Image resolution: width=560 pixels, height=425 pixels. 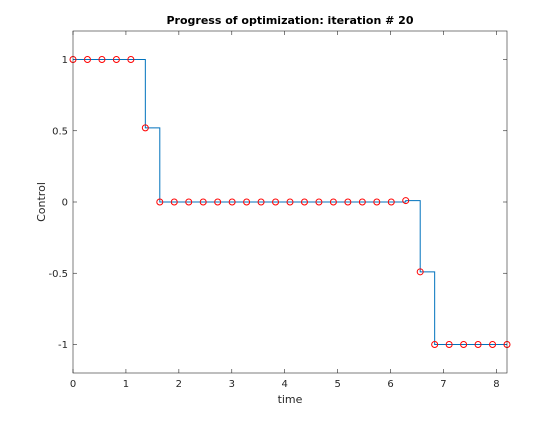 What do you see at coordinates (289, 20) in the screenshot?
I see `chart-title: Progress of optimization: iteration # 20` at bounding box center [289, 20].